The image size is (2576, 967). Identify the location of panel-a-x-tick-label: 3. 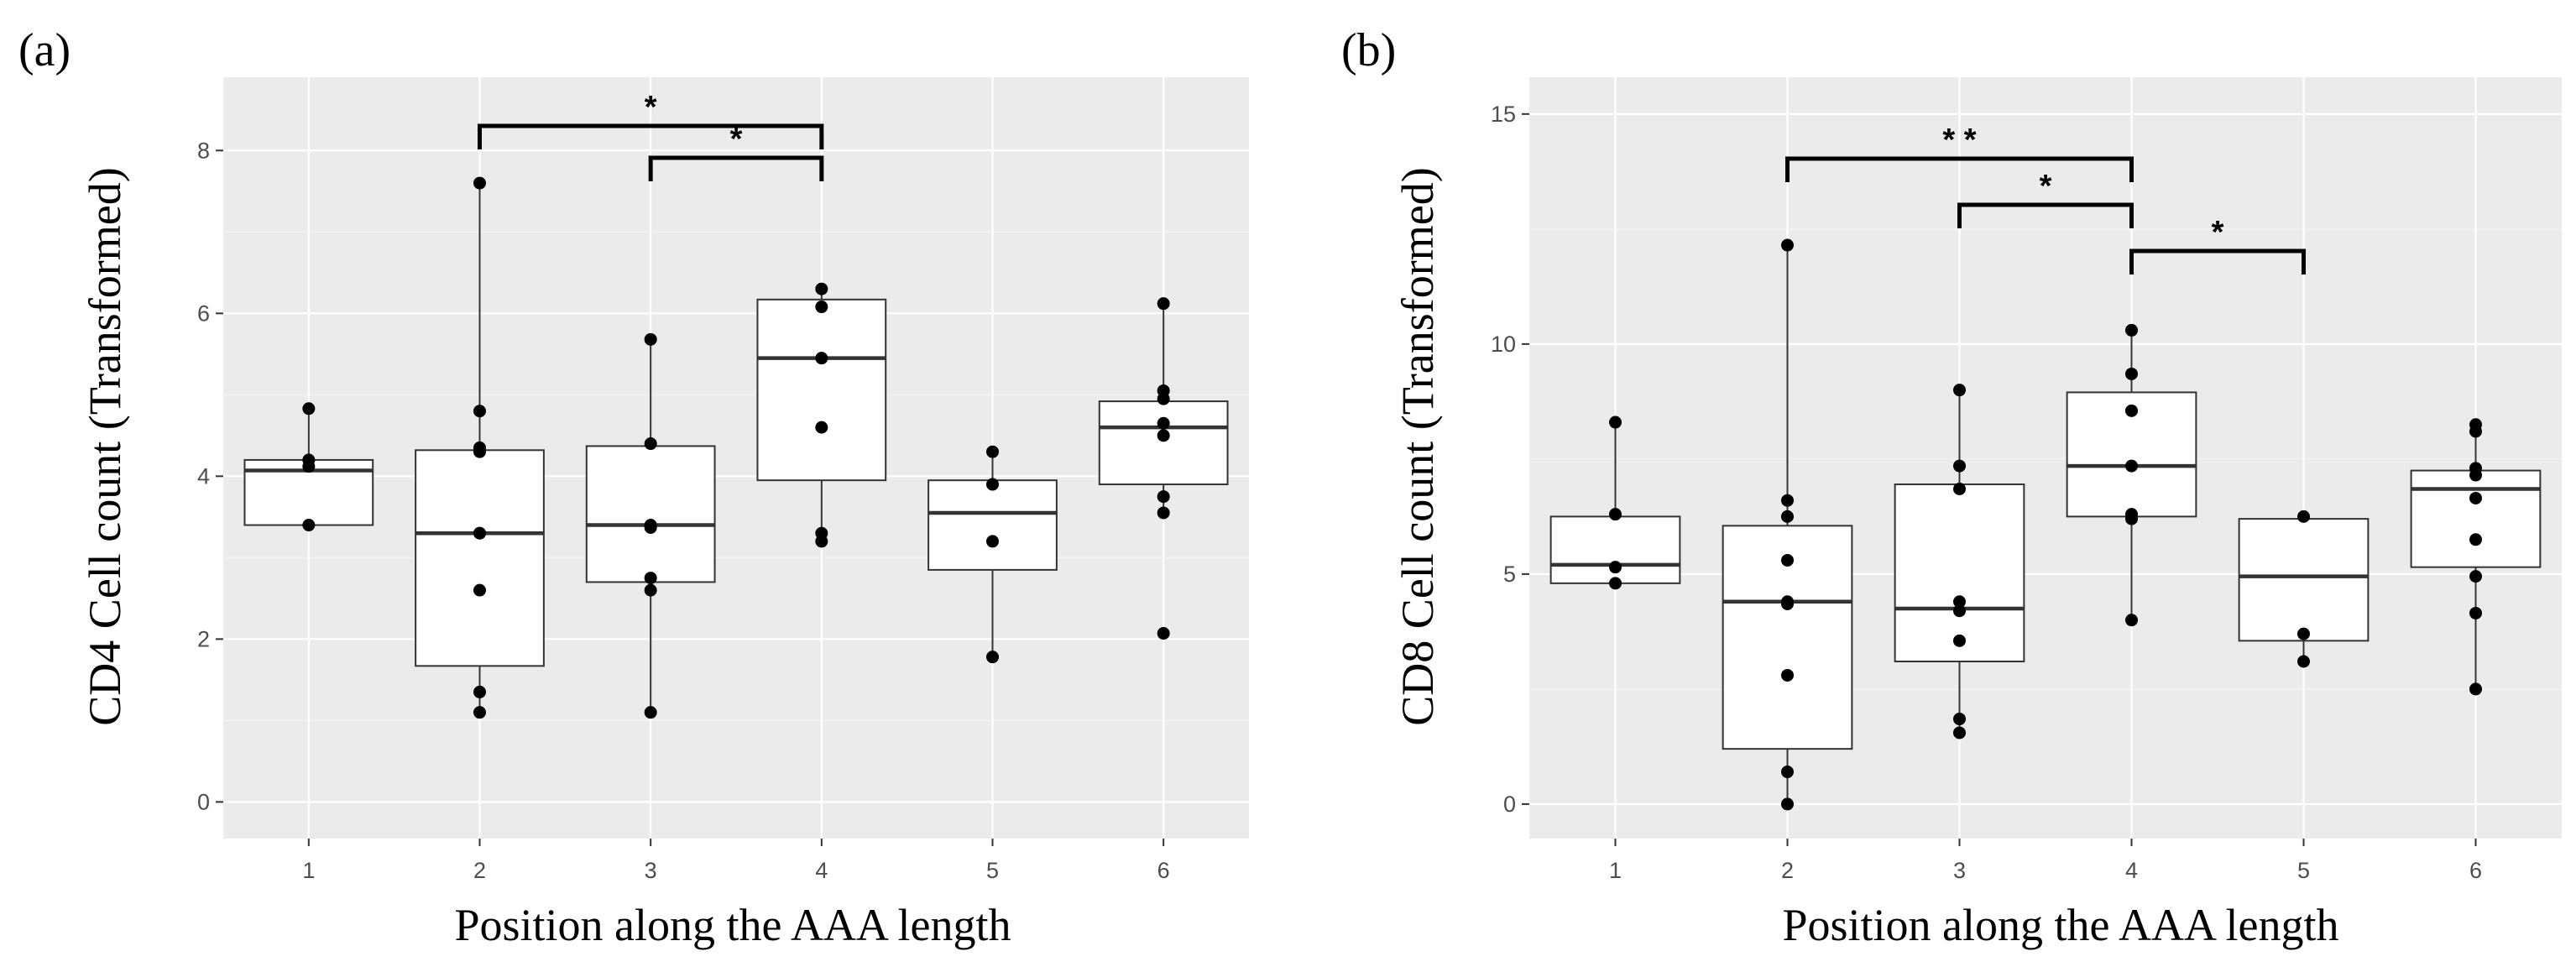
(651, 870).